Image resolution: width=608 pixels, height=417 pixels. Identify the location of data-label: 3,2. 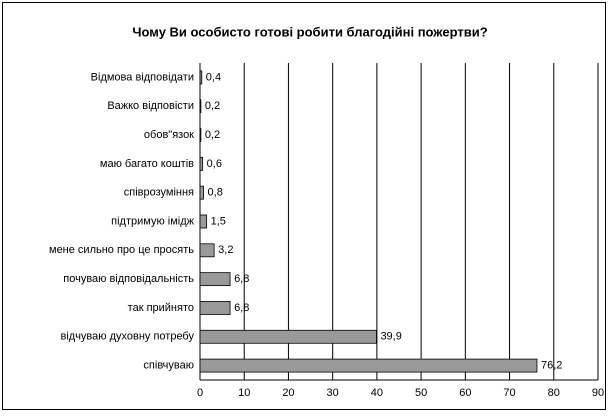
(225, 250).